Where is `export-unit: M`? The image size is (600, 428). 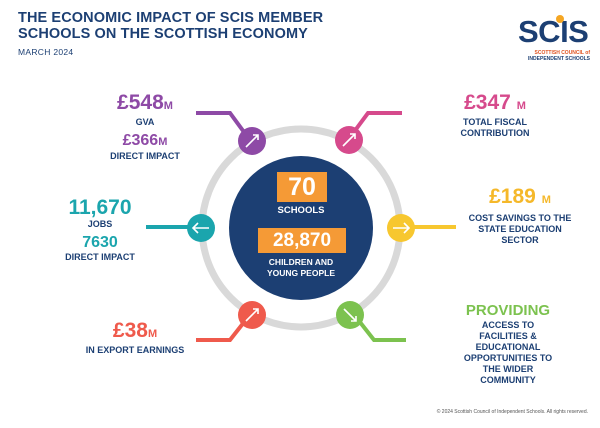 export-unit: M is located at coordinates (152, 334).